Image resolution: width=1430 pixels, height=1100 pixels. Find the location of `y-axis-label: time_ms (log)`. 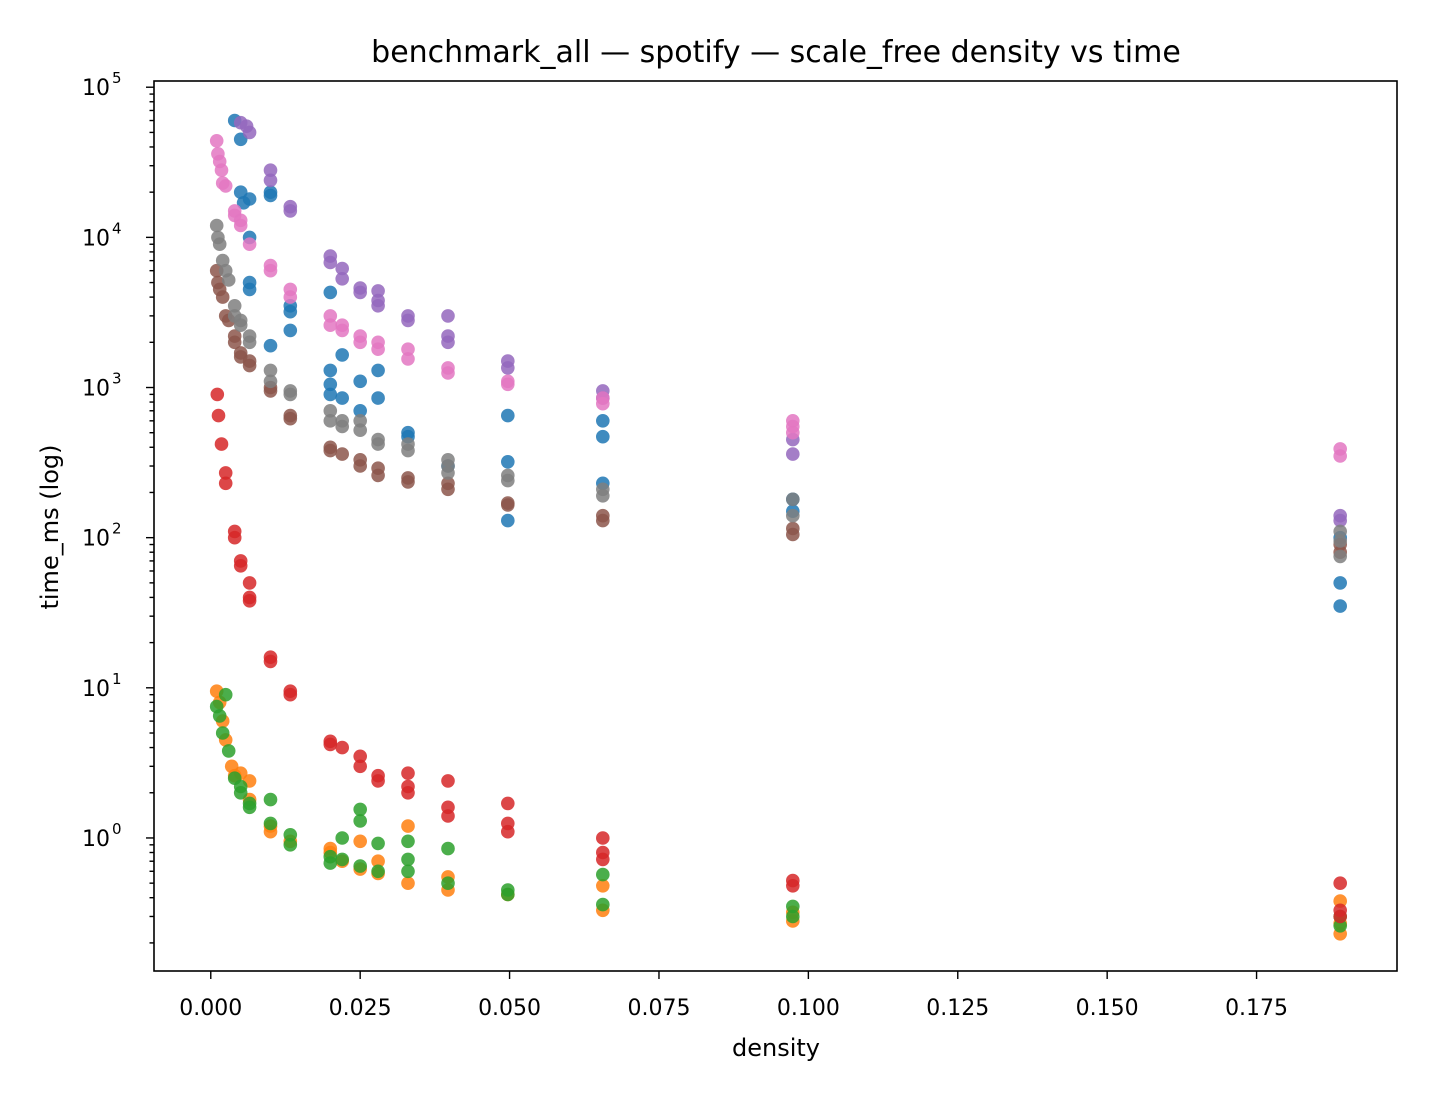

y-axis-label: time_ms (log) is located at coordinates (50, 526).